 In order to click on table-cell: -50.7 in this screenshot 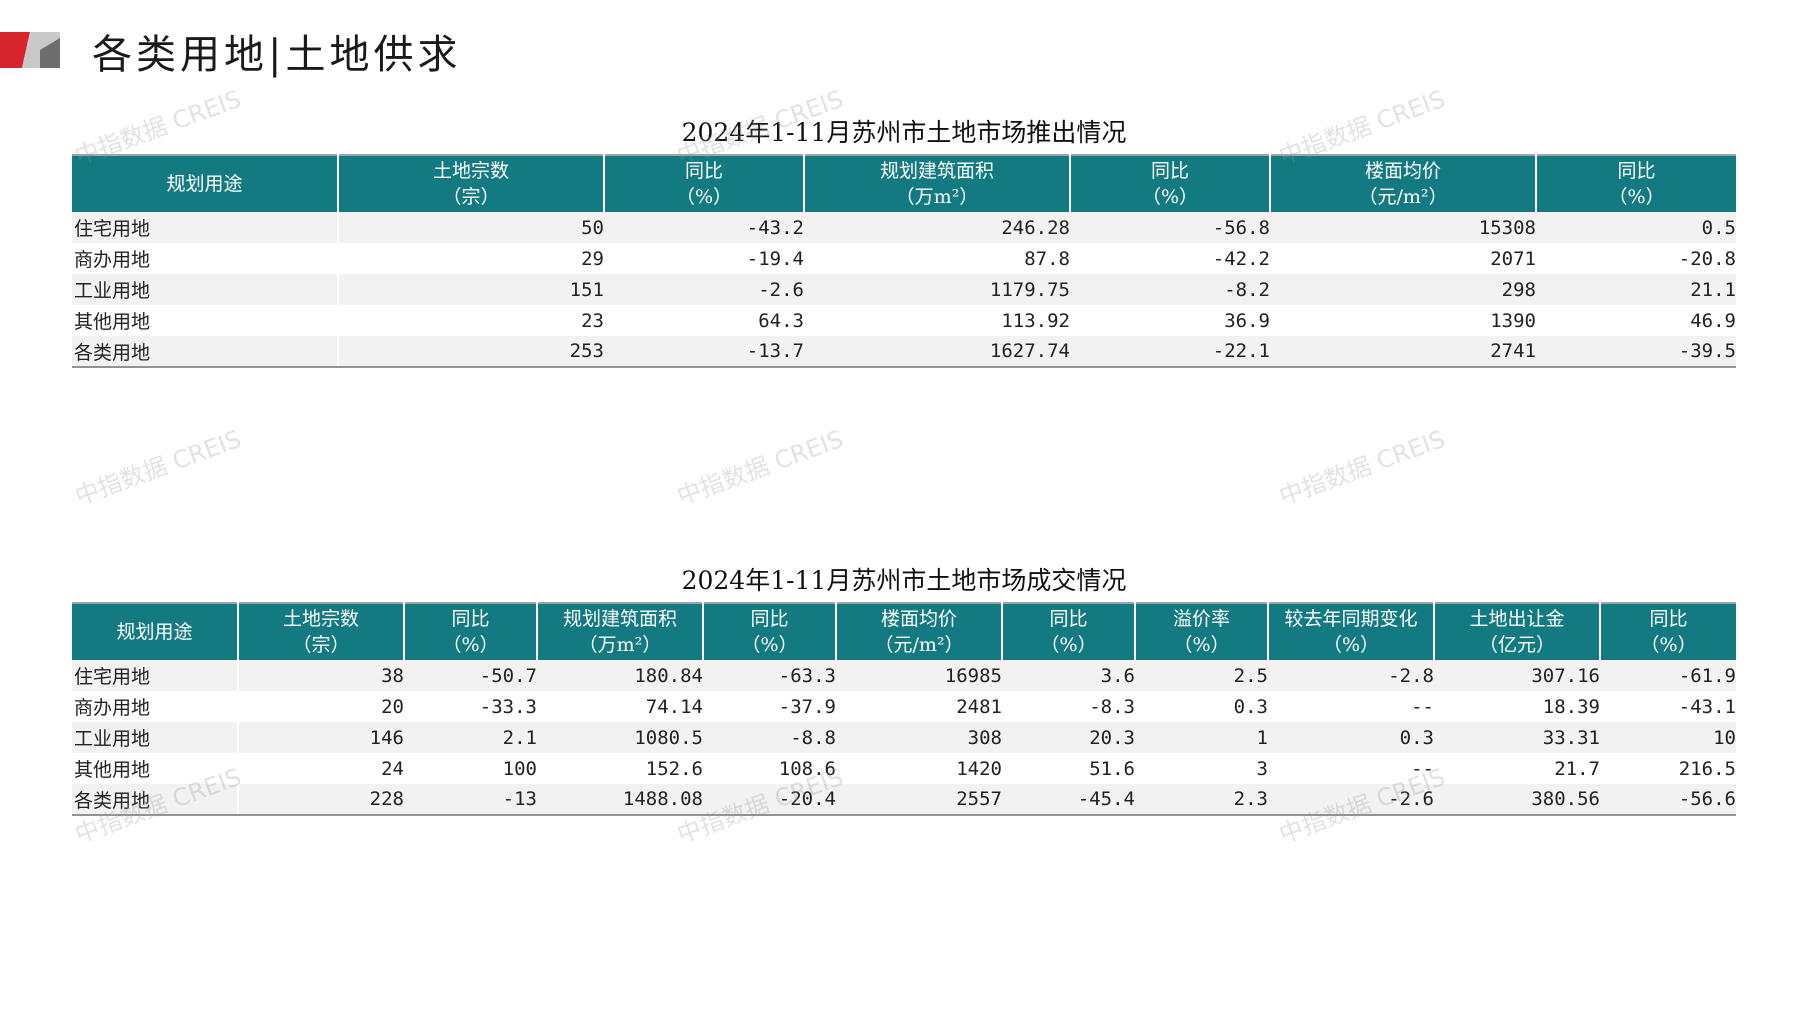, I will do `click(470, 675)`.